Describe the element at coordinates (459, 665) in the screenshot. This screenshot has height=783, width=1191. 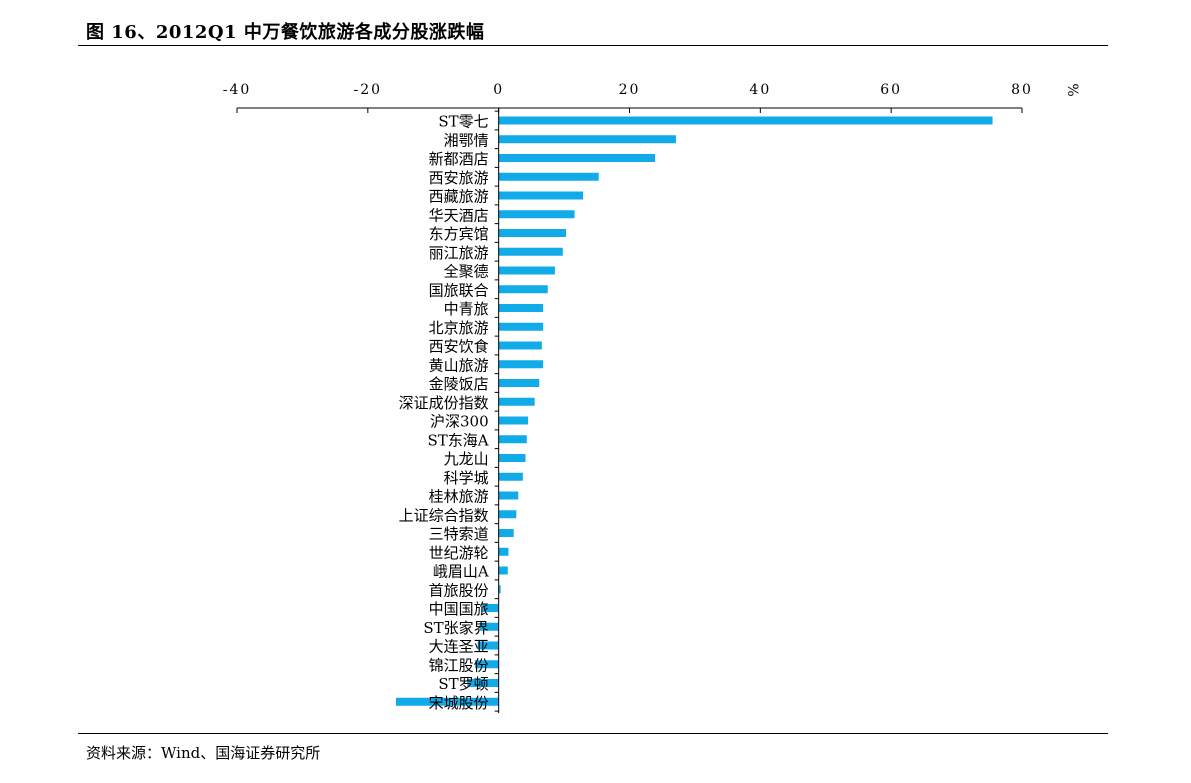
I see `category-label: 锦江股份` at that location.